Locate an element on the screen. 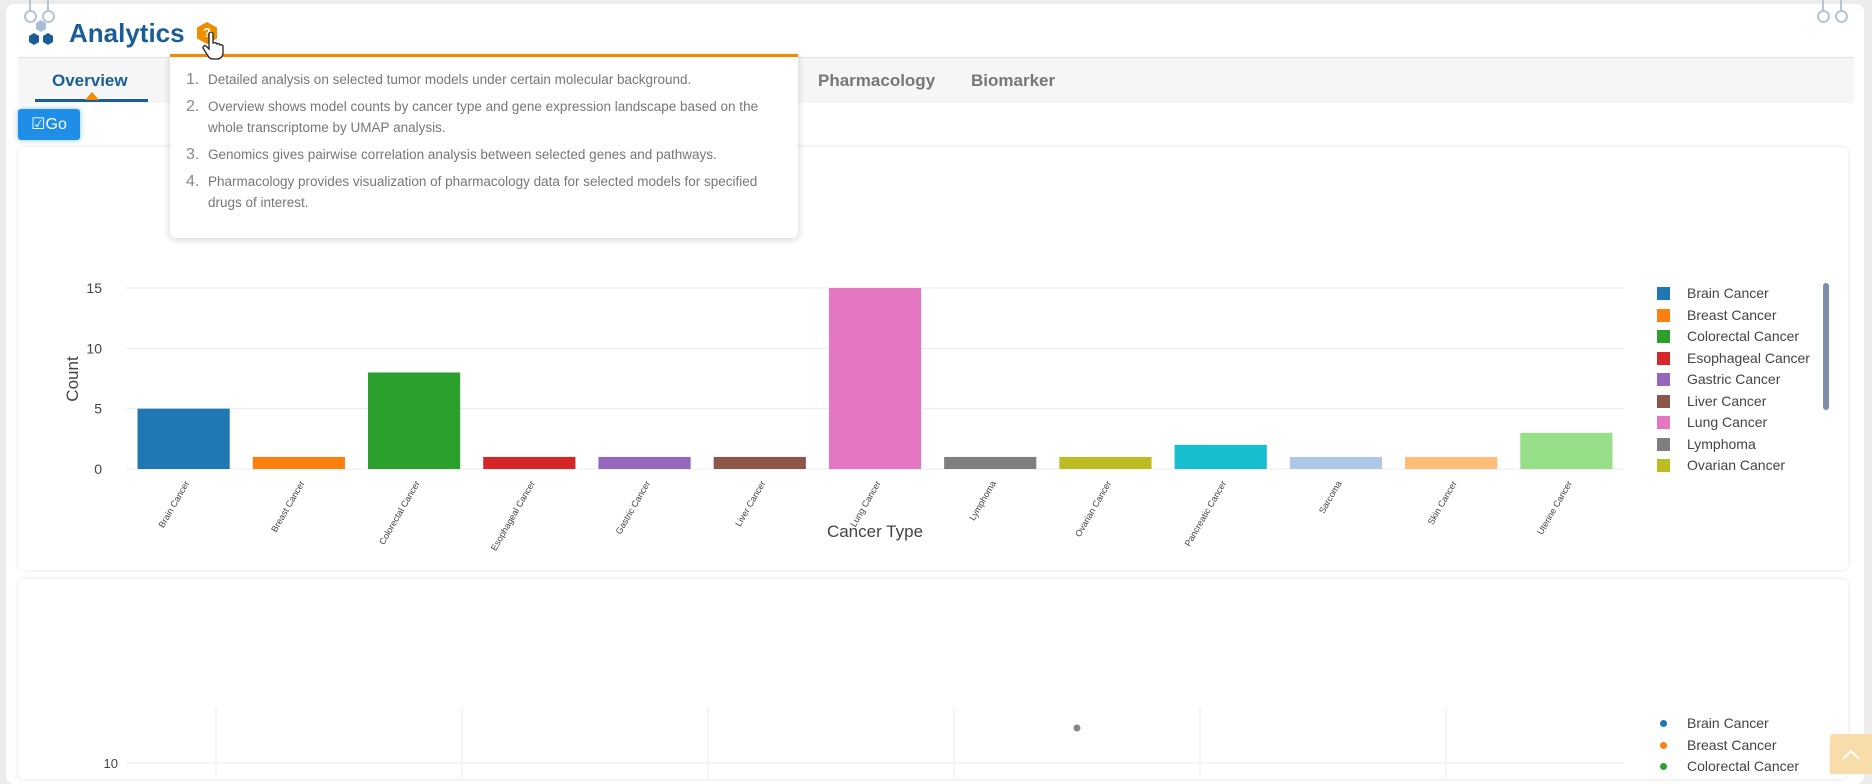 Image resolution: width=1872 pixels, height=784 pixels. x-tick-label: Esophageal Cancer is located at coordinates (513, 515).